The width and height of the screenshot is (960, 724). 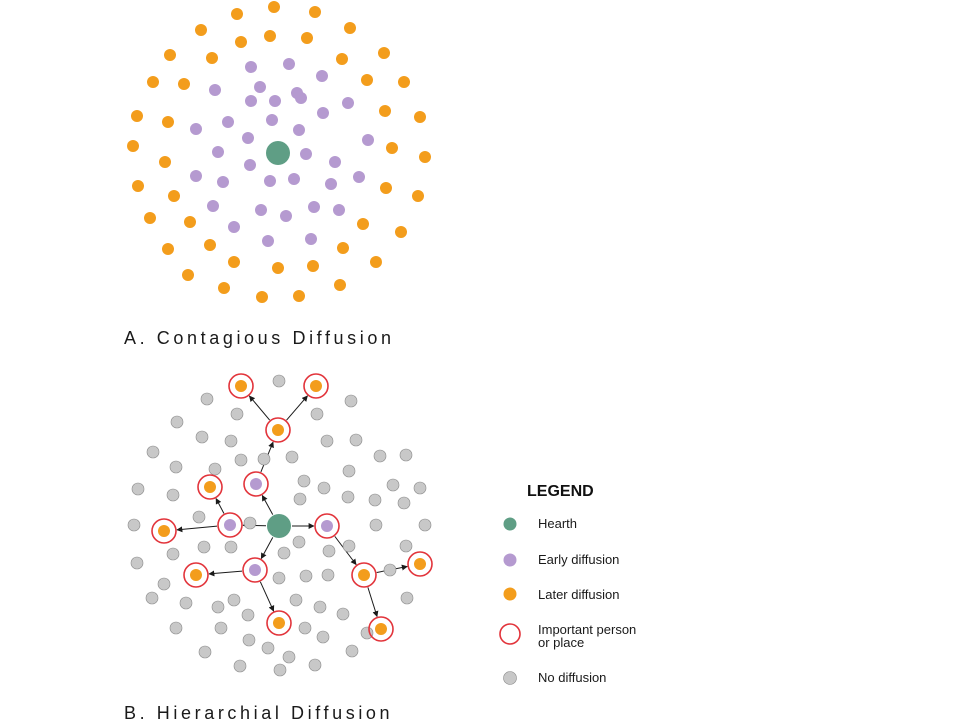 What do you see at coordinates (598, 523) in the screenshot?
I see `legend-label-hearth: Hearth` at bounding box center [598, 523].